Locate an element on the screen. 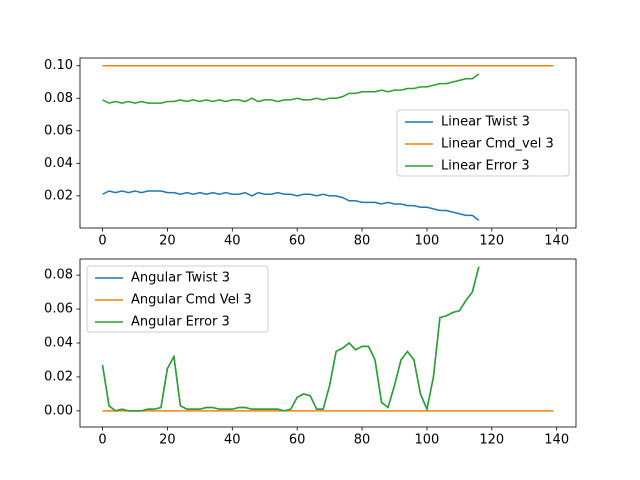 This screenshot has height=480, width=640. legend-label: Linear Error 3 is located at coordinates (485, 166).